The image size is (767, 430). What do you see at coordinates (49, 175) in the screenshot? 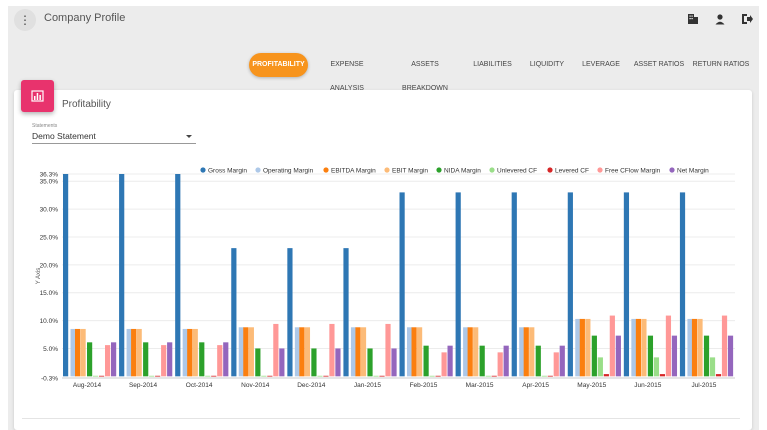
I see `y-tick-label: 36.3%` at bounding box center [49, 175].